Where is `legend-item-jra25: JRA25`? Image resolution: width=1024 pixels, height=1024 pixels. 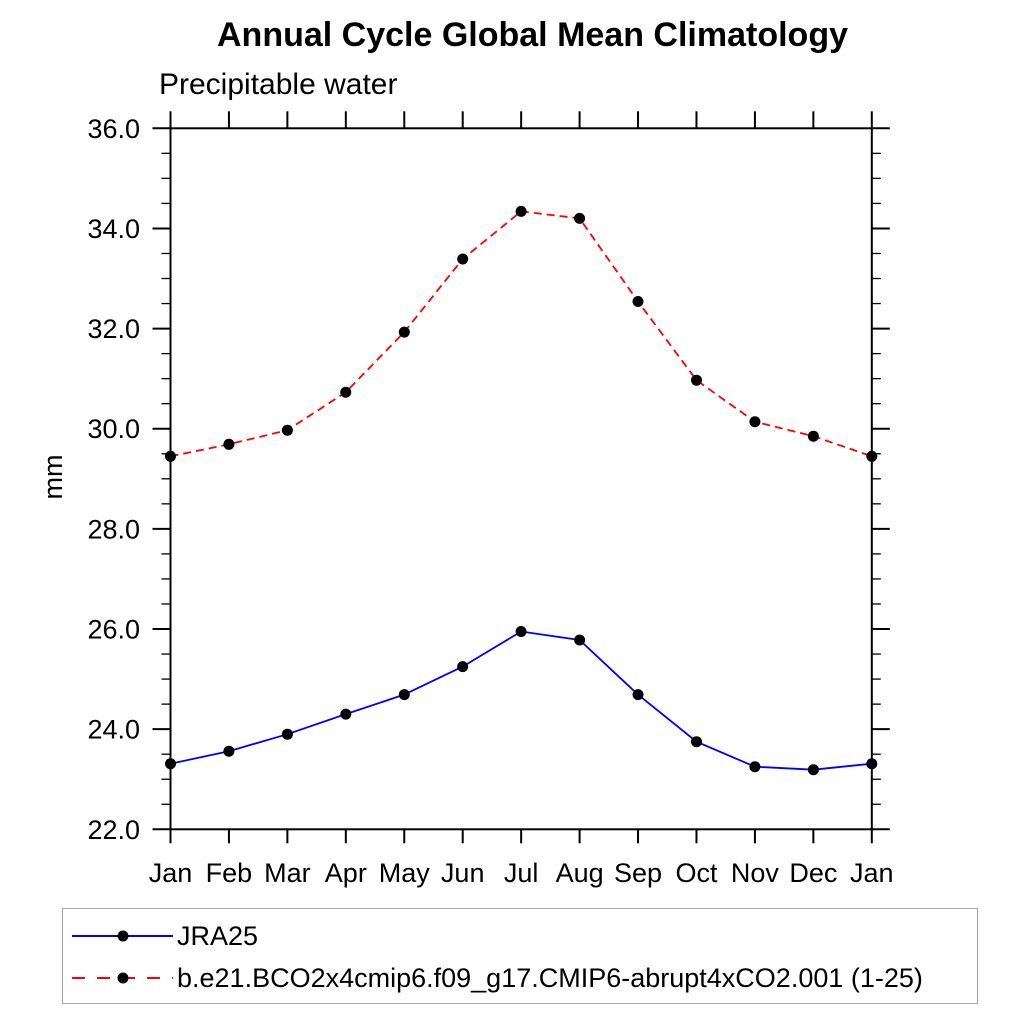
legend-item-jra25: JRA25 is located at coordinates (160, 936).